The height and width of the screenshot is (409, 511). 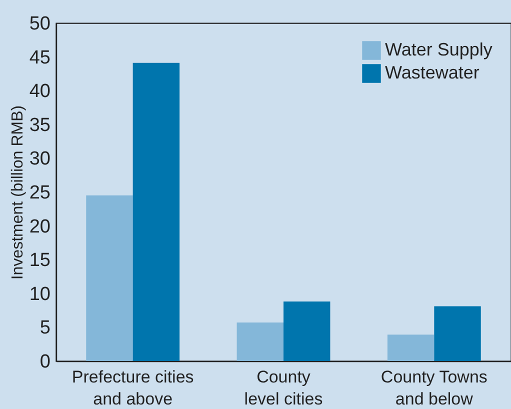 What do you see at coordinates (45, 328) in the screenshot?
I see `y-tick-label: 5` at bounding box center [45, 328].